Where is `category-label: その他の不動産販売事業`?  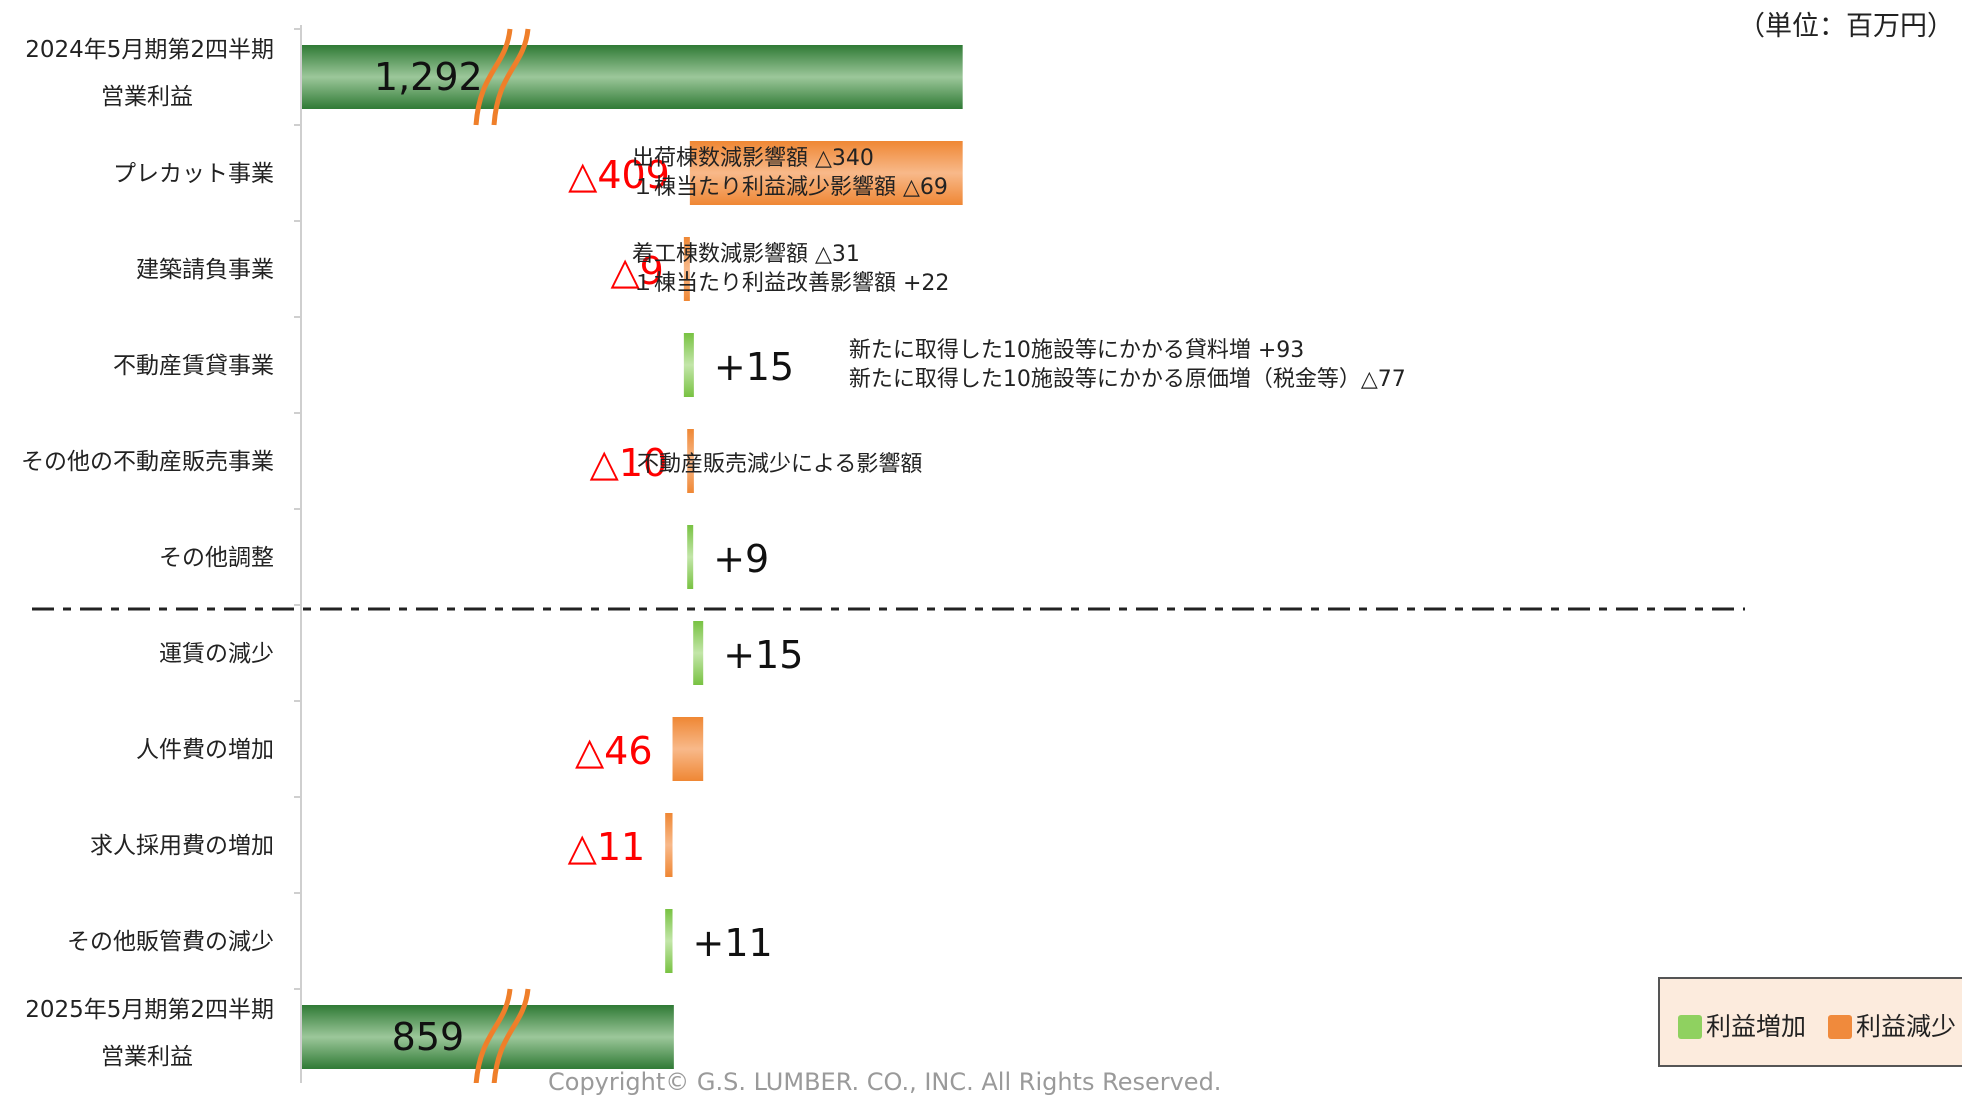 category-label: その他の不動産販売事業 is located at coordinates (147, 462).